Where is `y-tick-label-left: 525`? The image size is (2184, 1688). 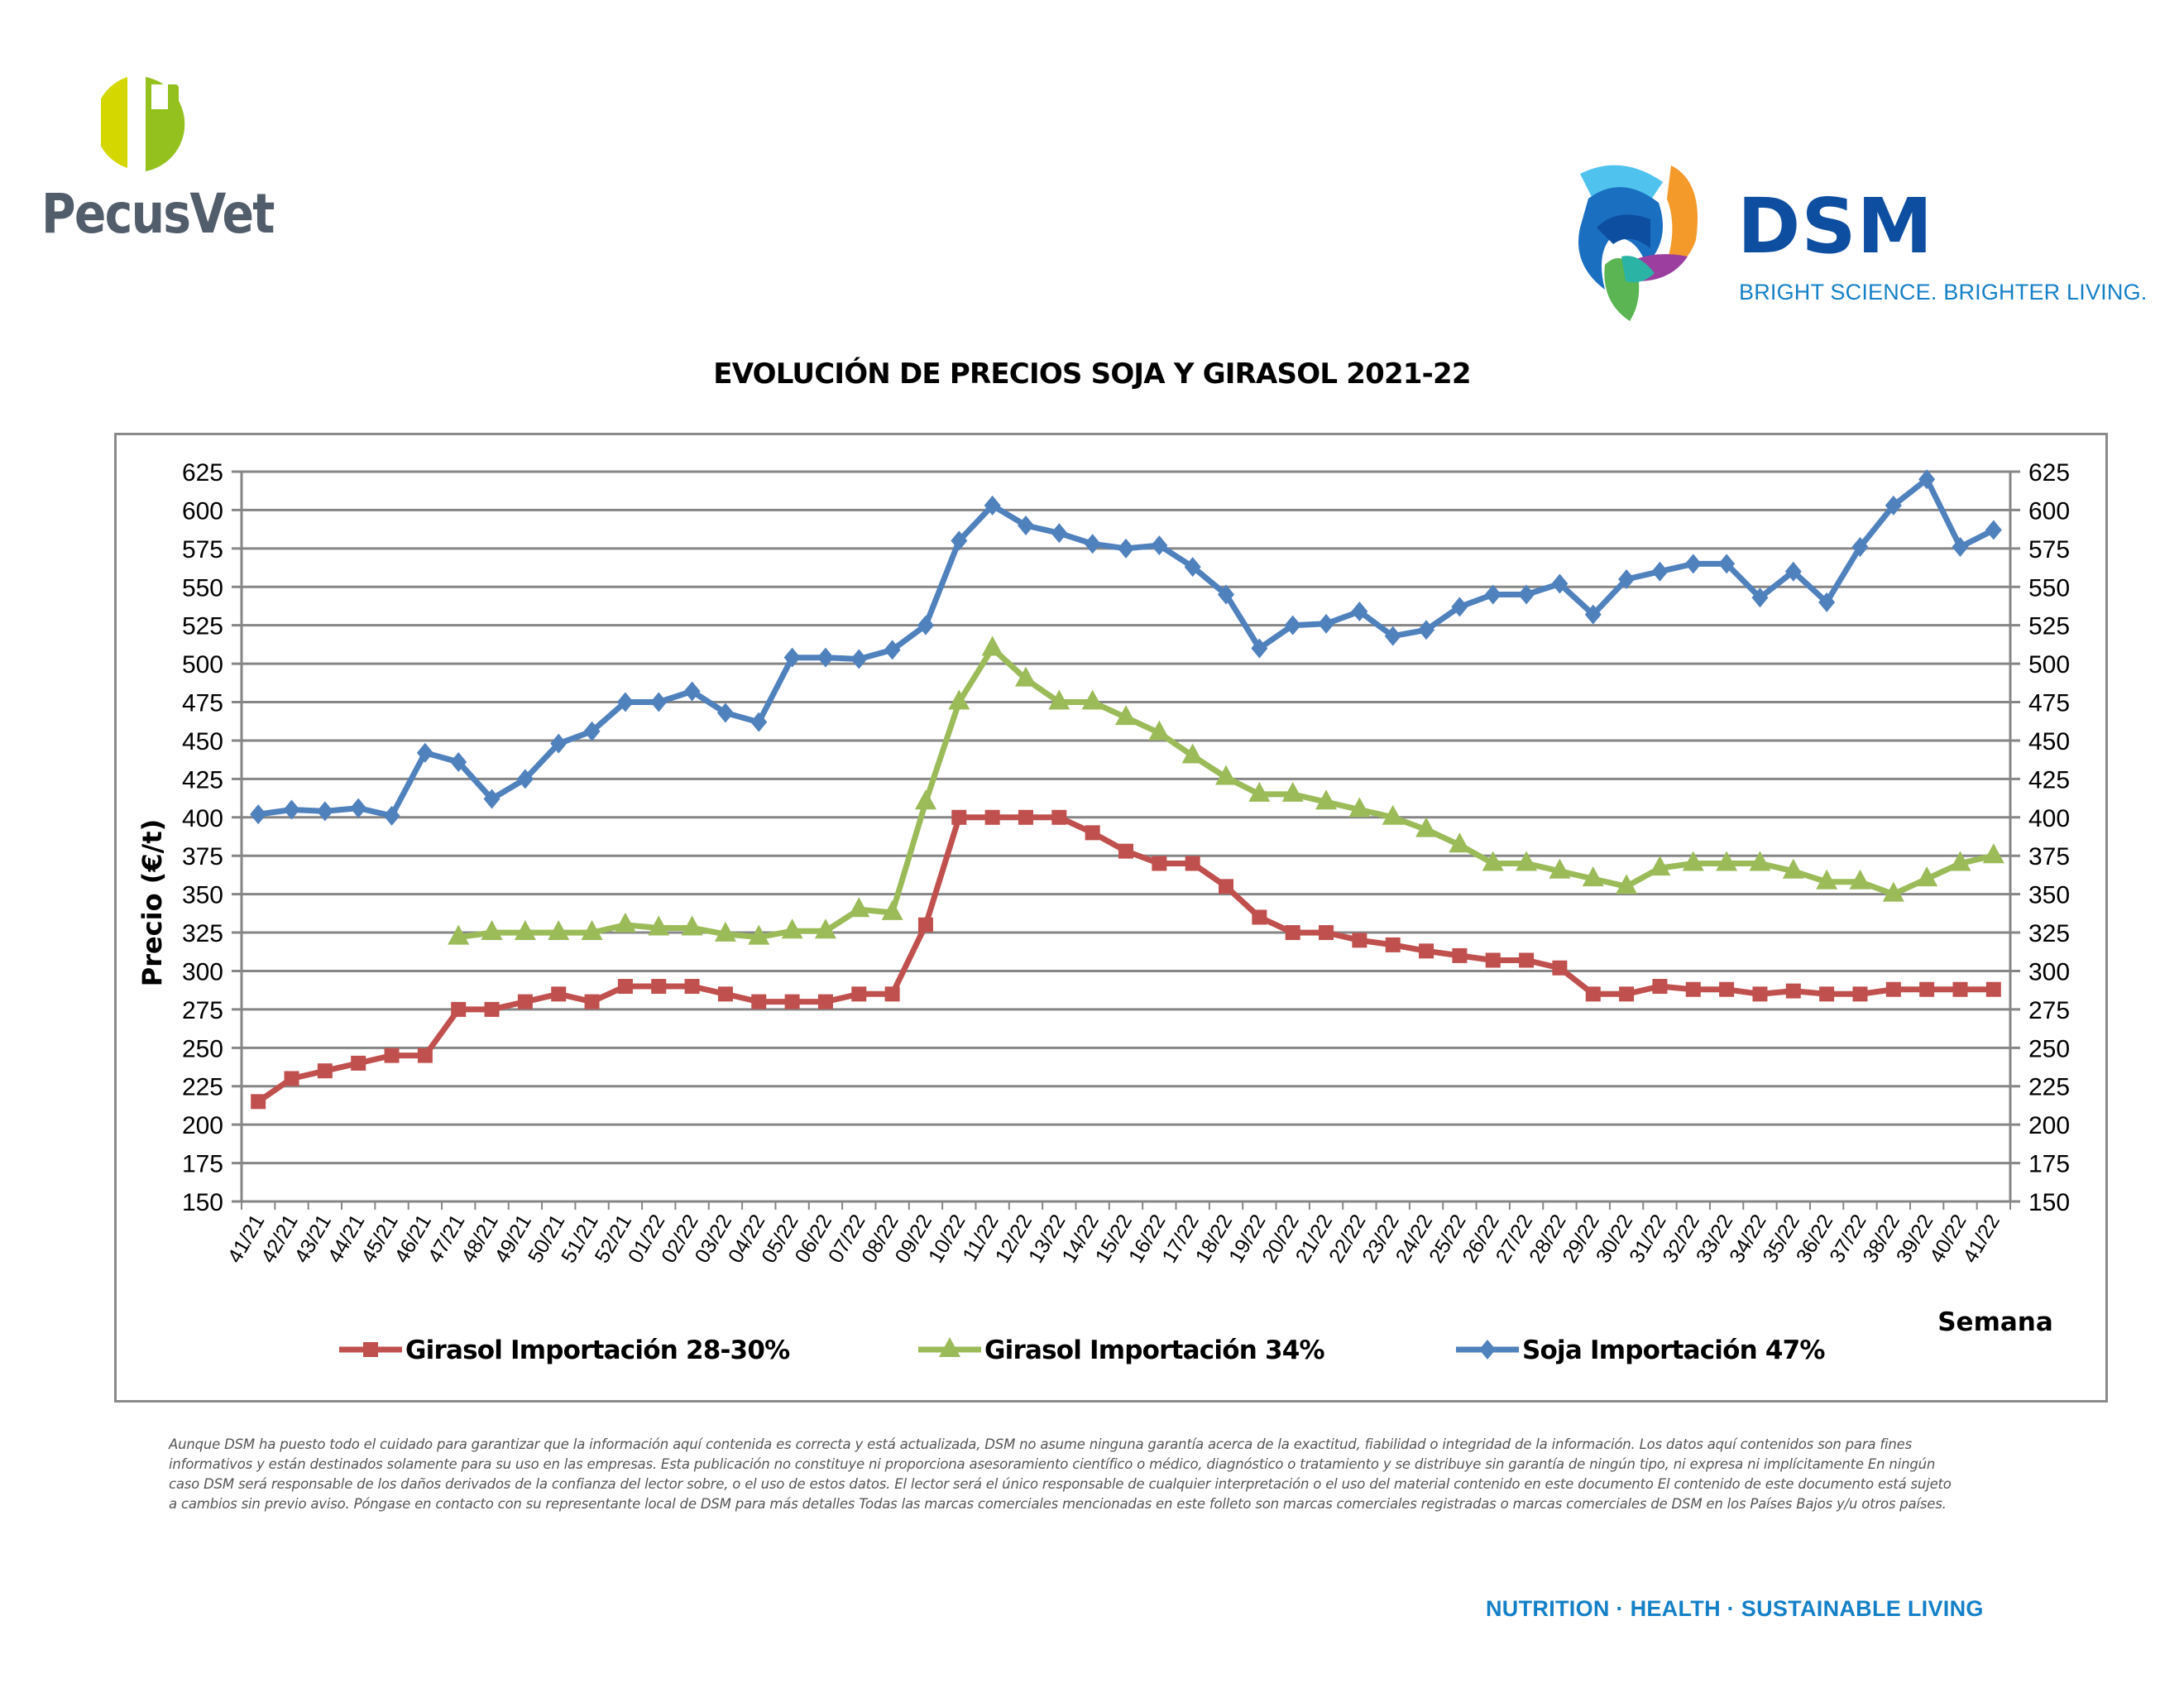
y-tick-label-left: 525 is located at coordinates (202, 626).